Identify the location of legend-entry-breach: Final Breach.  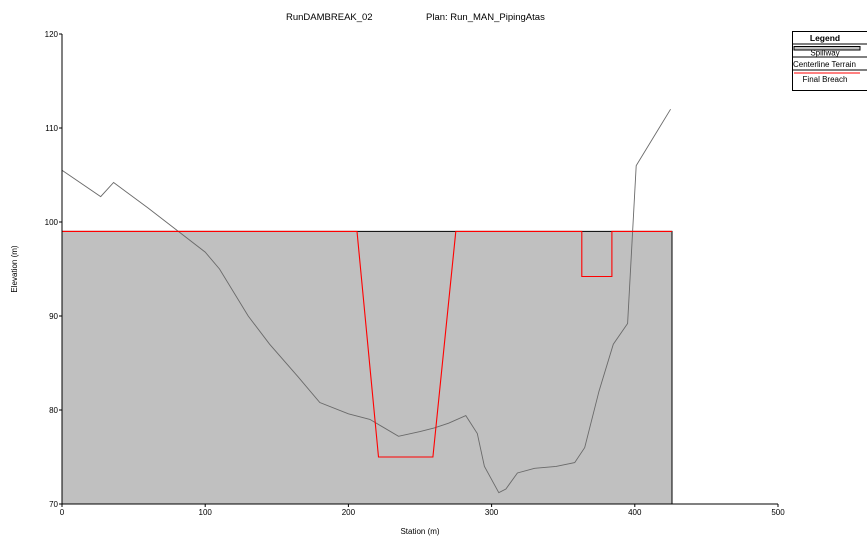
(825, 79).